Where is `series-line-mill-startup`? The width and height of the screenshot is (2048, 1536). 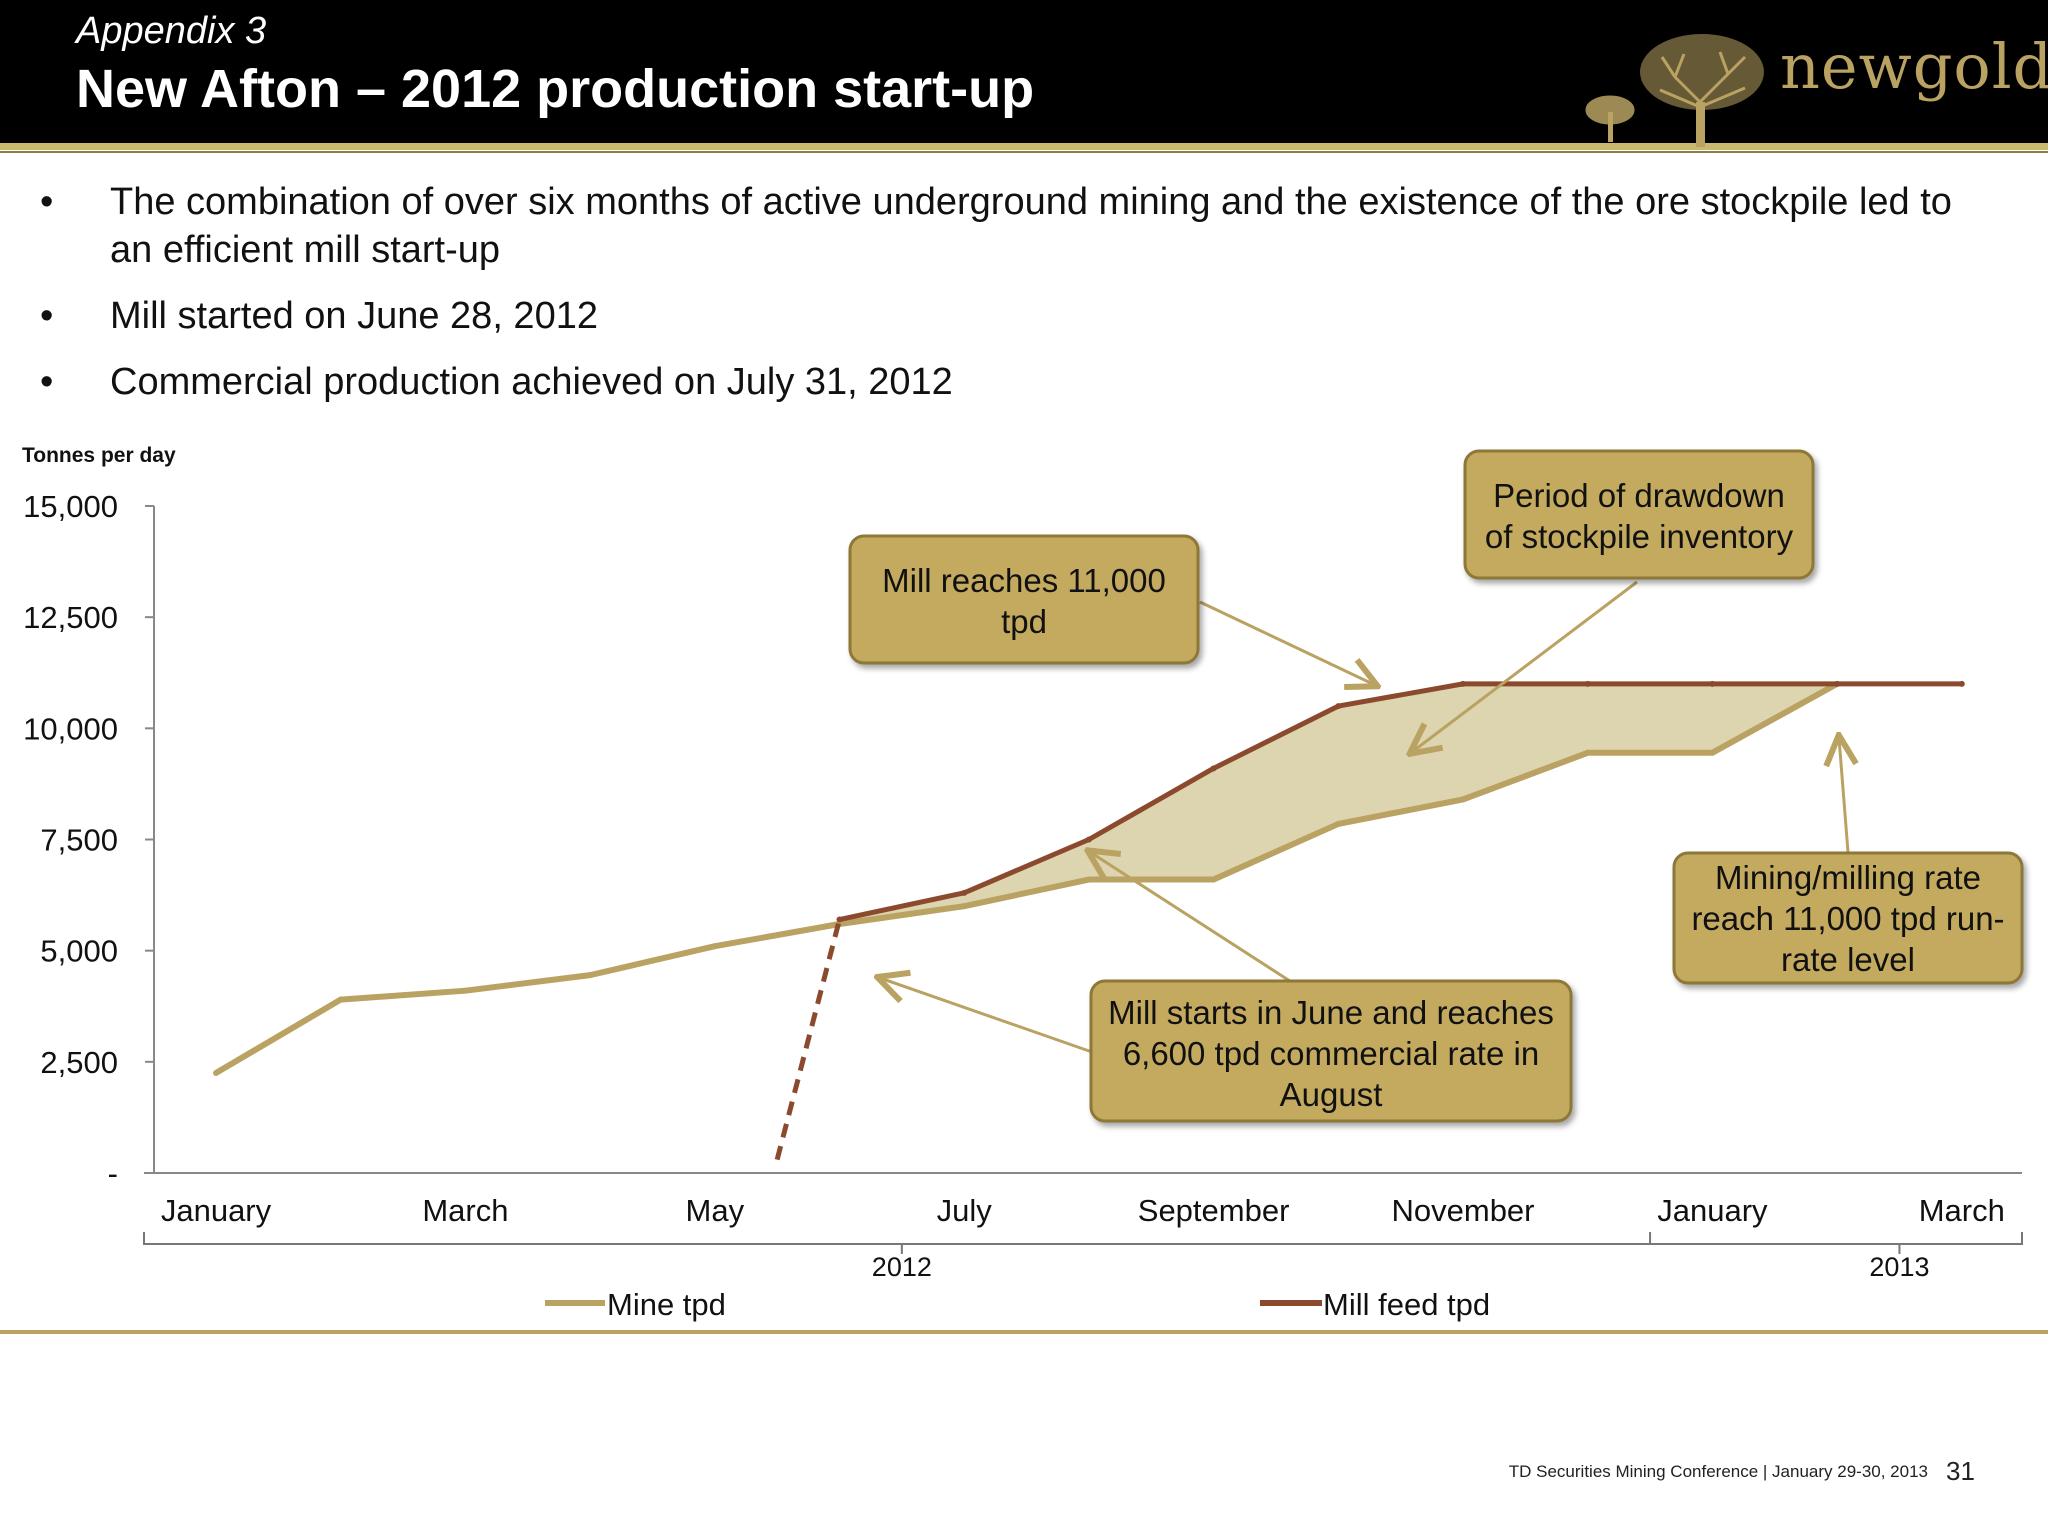 series-line-mill-startup is located at coordinates (808, 1039).